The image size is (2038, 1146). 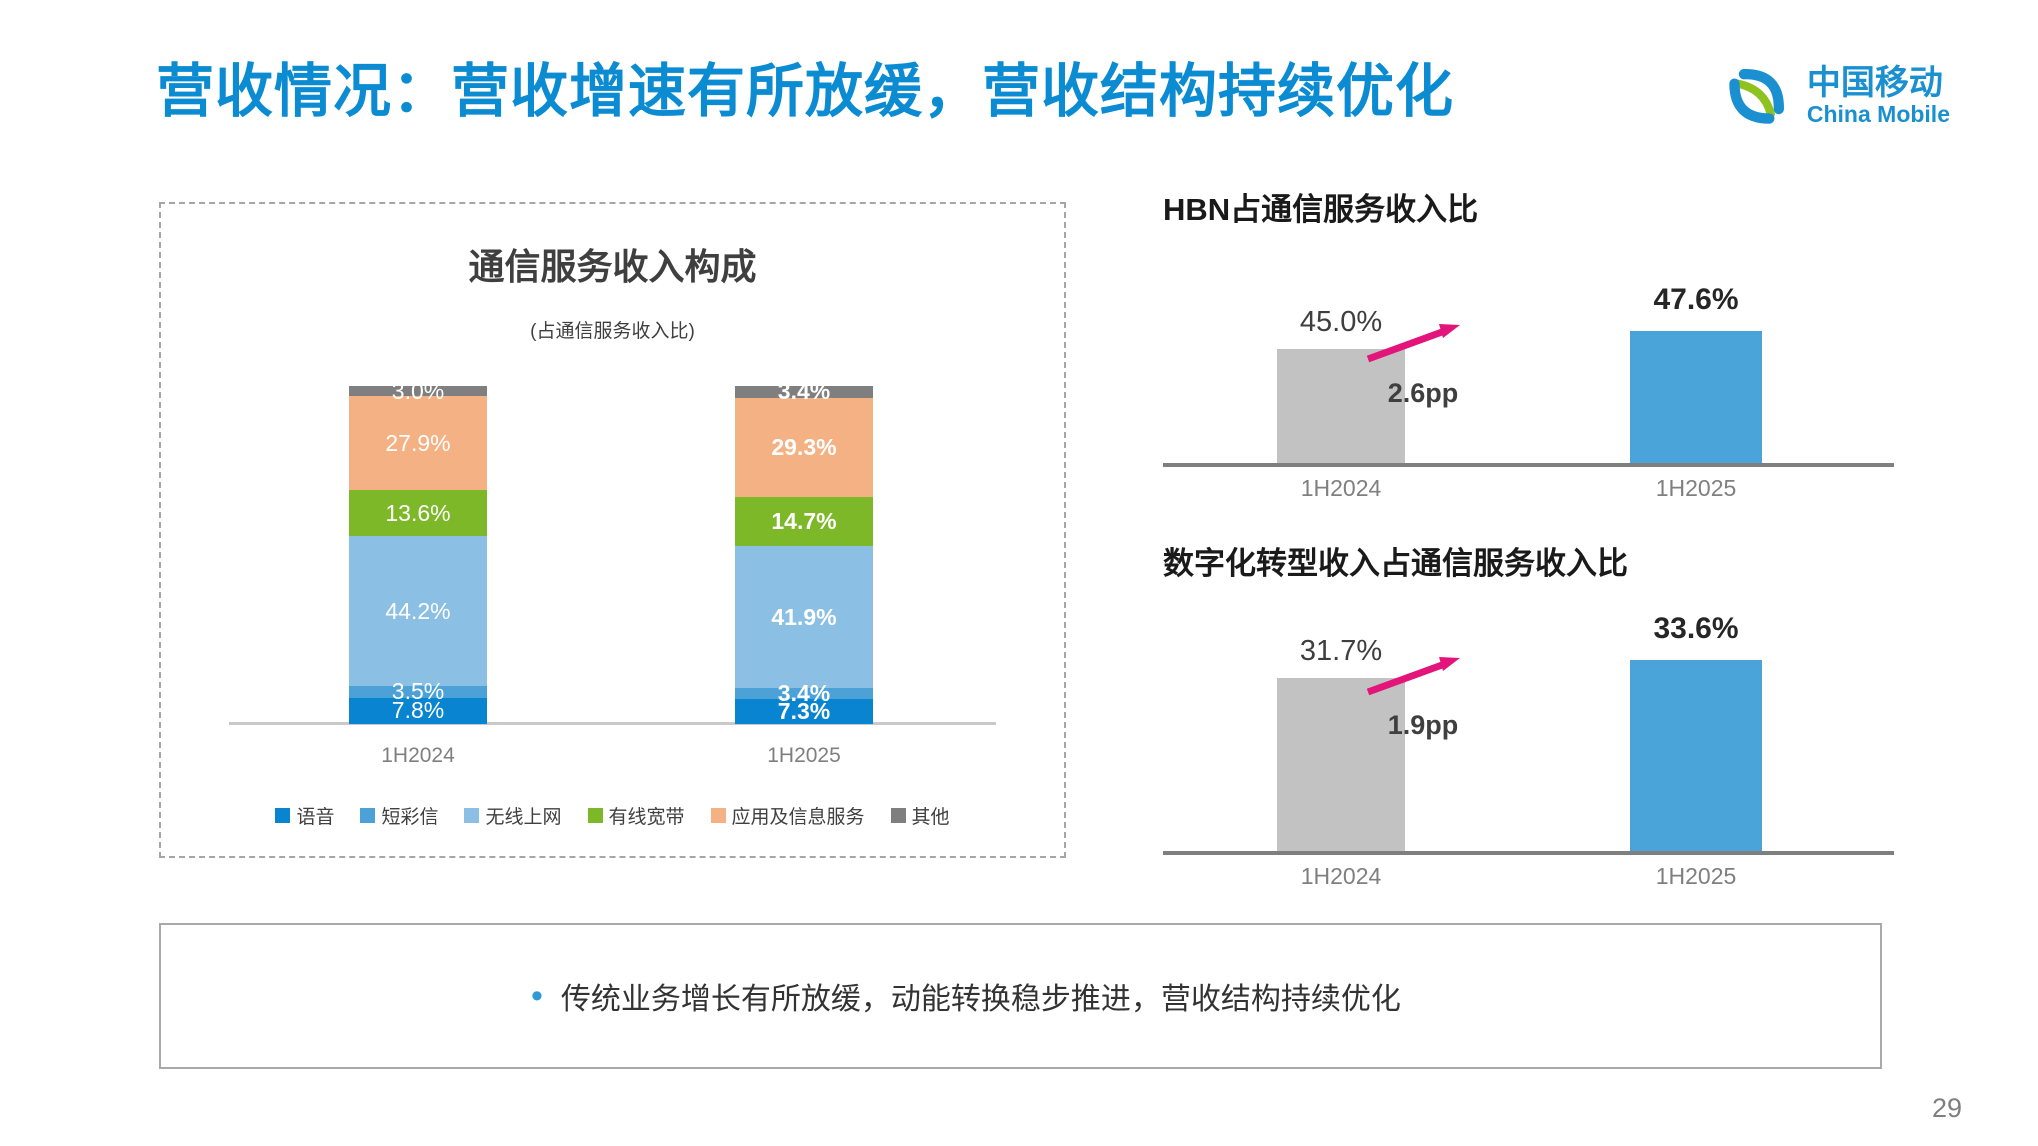 I want to click on legend-label: 有线宽带, so click(x=646, y=817).